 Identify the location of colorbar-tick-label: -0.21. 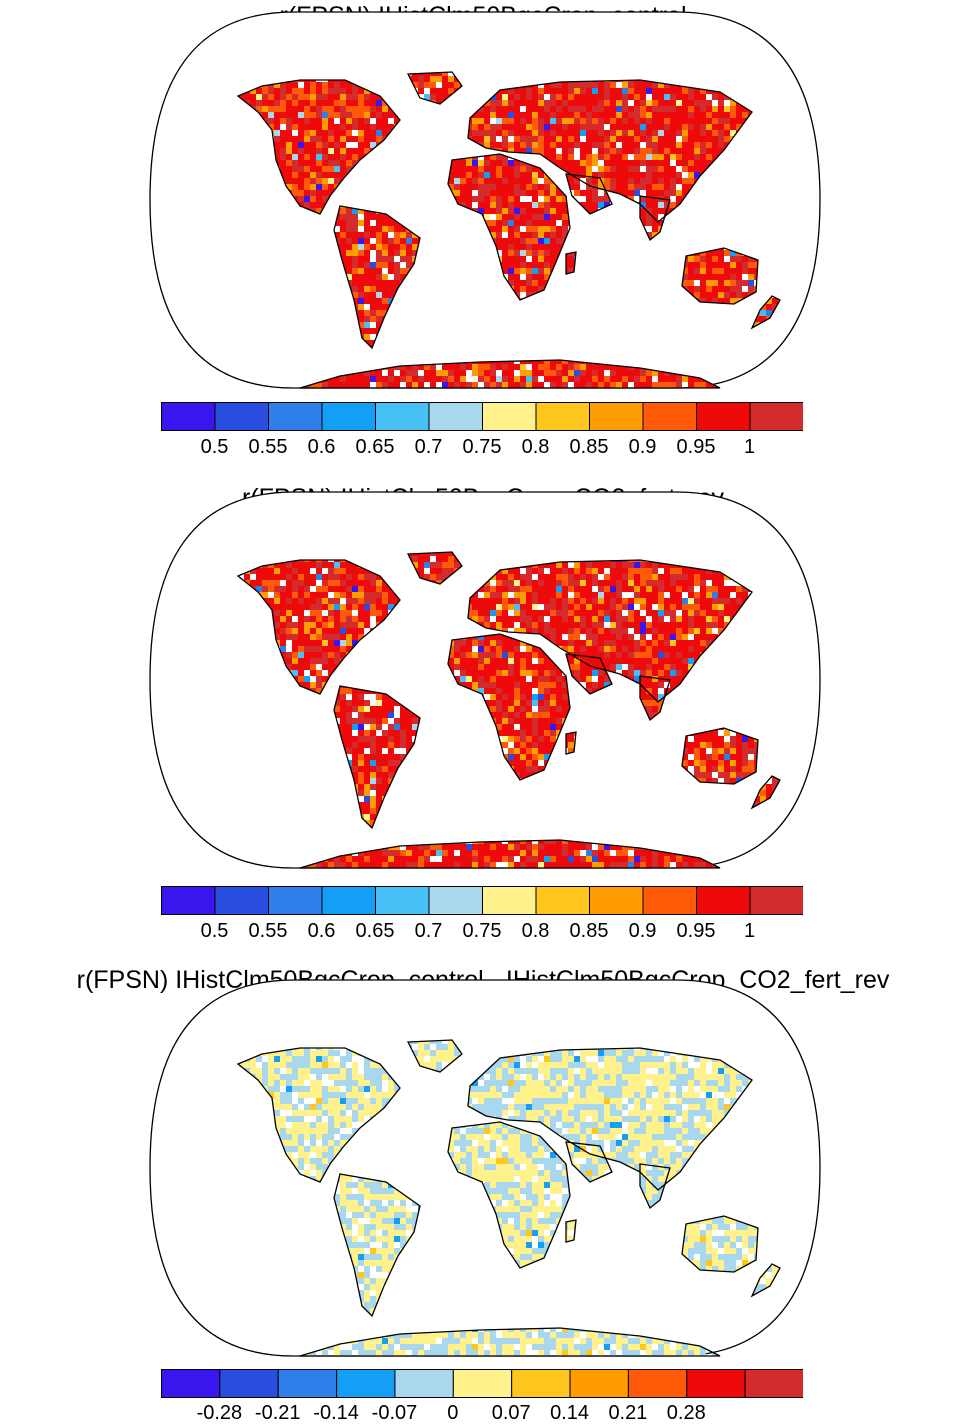
(277, 1413).